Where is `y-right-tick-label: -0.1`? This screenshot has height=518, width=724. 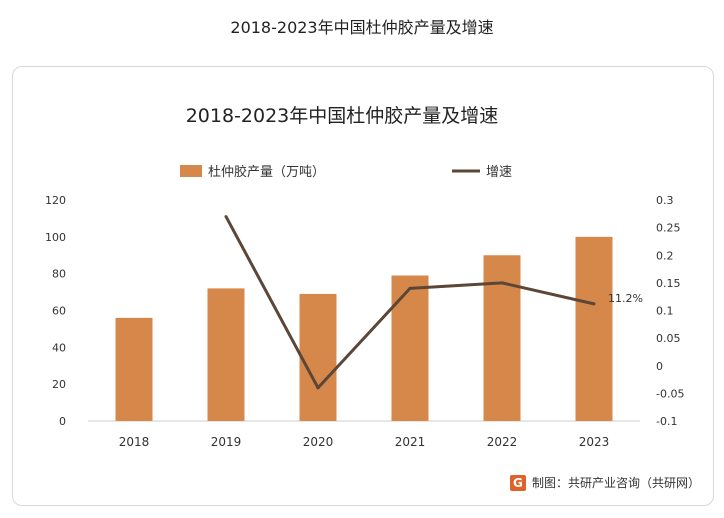 y-right-tick-label: -0.1 is located at coordinates (666, 421).